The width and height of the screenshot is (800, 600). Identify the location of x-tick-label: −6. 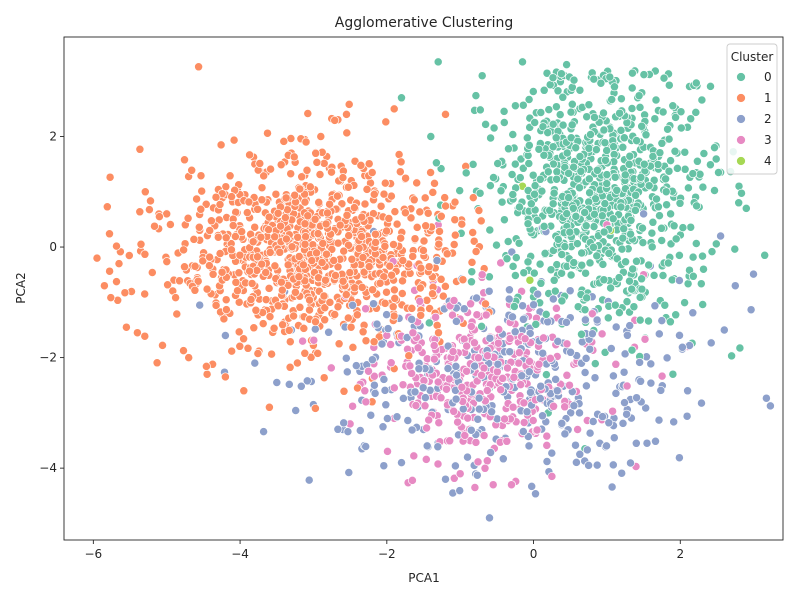
(93, 554).